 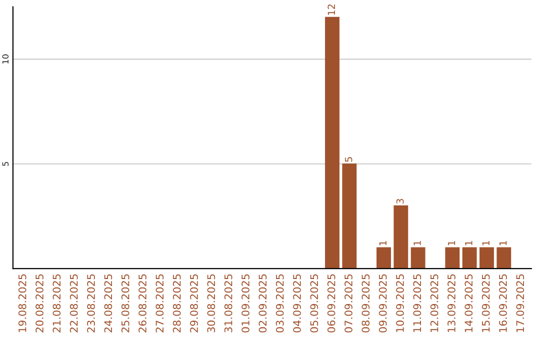 What do you see at coordinates (22, 303) in the screenshot?
I see `x-tick-label: 19.08.2025` at bounding box center [22, 303].